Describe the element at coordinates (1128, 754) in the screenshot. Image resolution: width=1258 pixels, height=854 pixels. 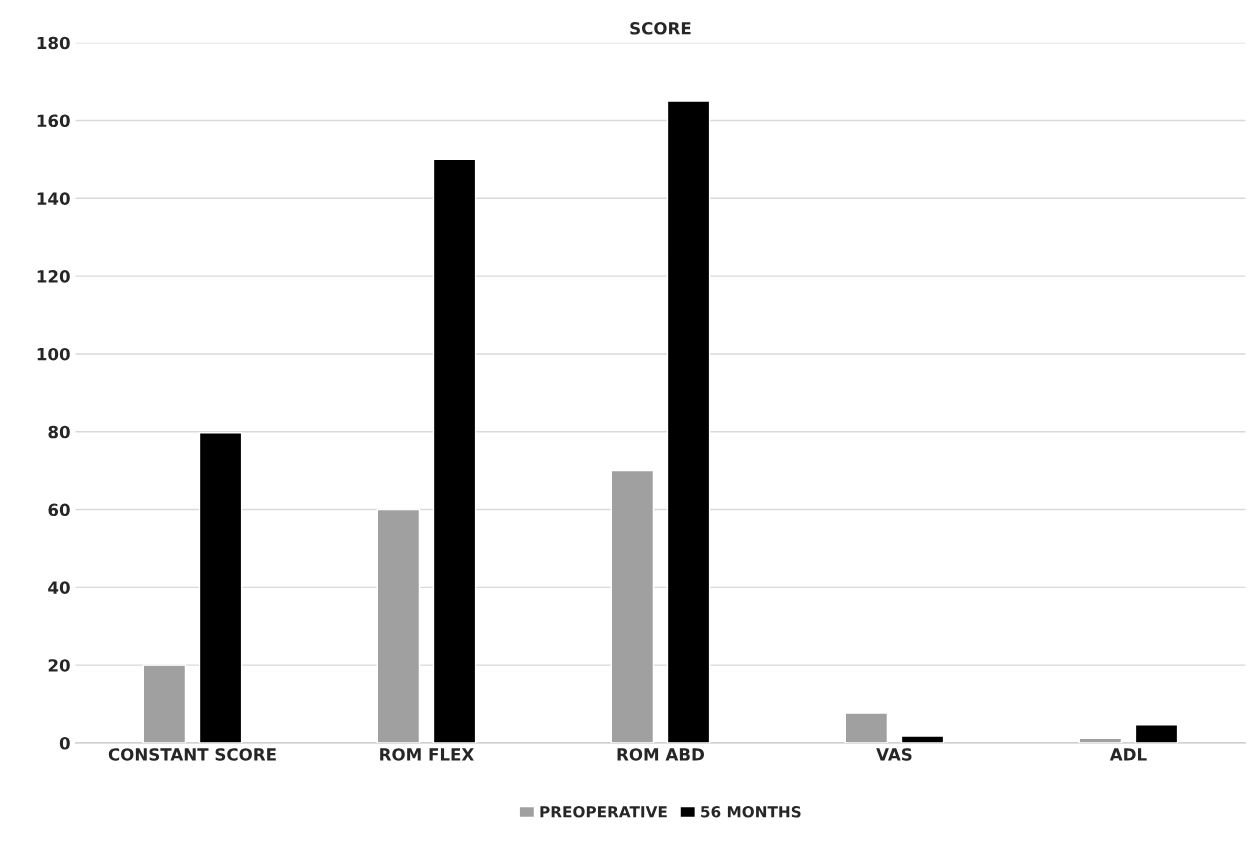
I see `x-tick-label: ADL` at that location.